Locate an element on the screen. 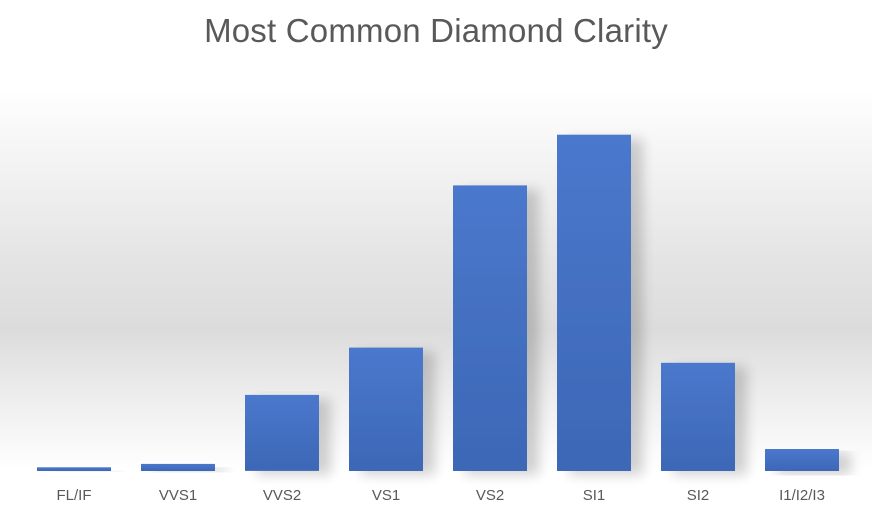 The width and height of the screenshot is (872, 516). x-tick-label: VS1 is located at coordinates (386, 495).